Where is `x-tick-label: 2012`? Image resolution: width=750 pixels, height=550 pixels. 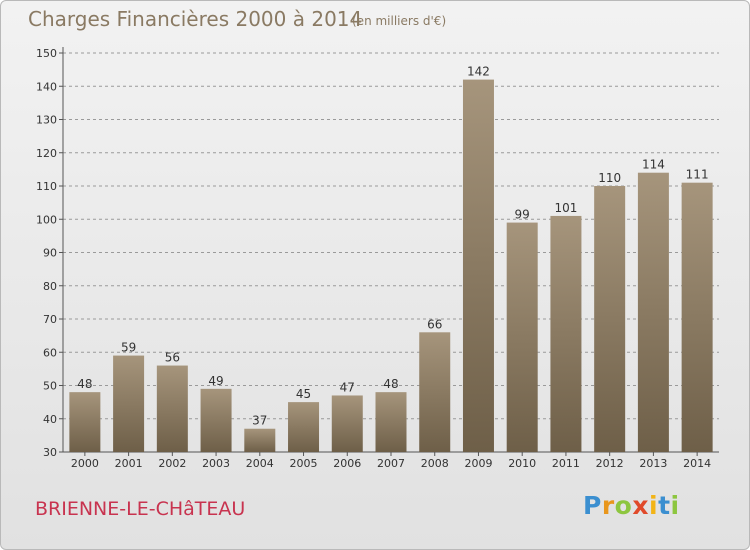
x-tick-label: 2012 is located at coordinates (610, 463).